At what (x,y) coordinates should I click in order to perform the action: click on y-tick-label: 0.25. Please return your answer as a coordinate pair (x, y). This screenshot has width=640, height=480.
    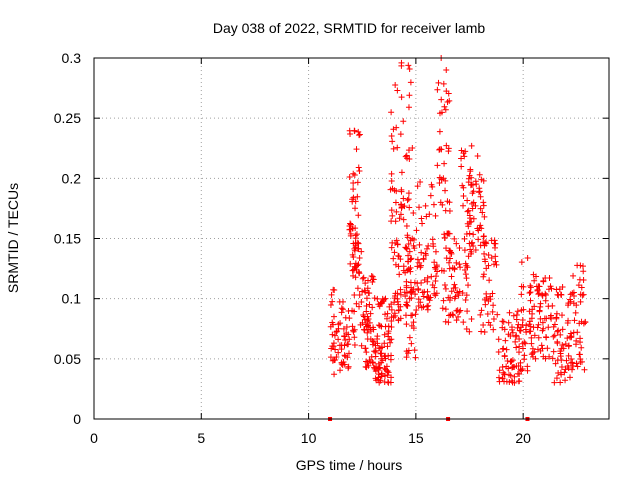
    Looking at the image, I should click on (67, 118).